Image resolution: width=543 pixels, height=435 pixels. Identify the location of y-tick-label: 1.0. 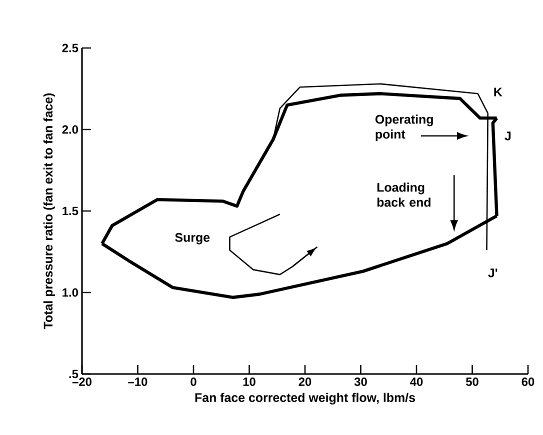
(70, 292).